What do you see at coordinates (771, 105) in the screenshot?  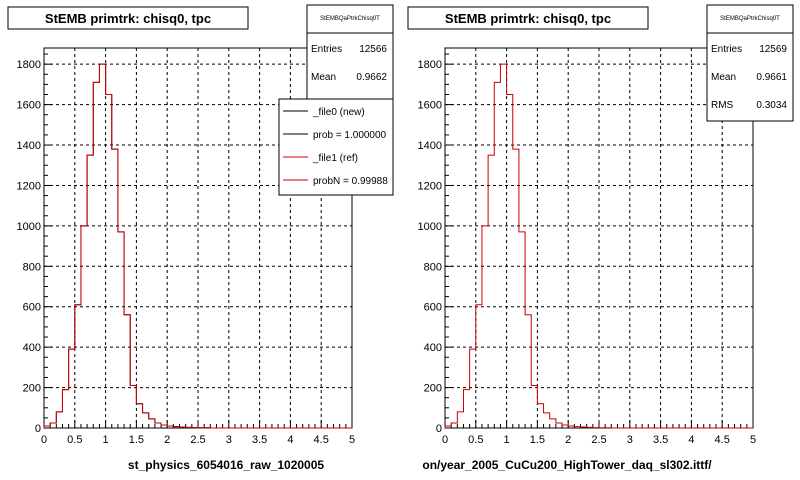 I see `stats-value: 0.3034` at bounding box center [771, 105].